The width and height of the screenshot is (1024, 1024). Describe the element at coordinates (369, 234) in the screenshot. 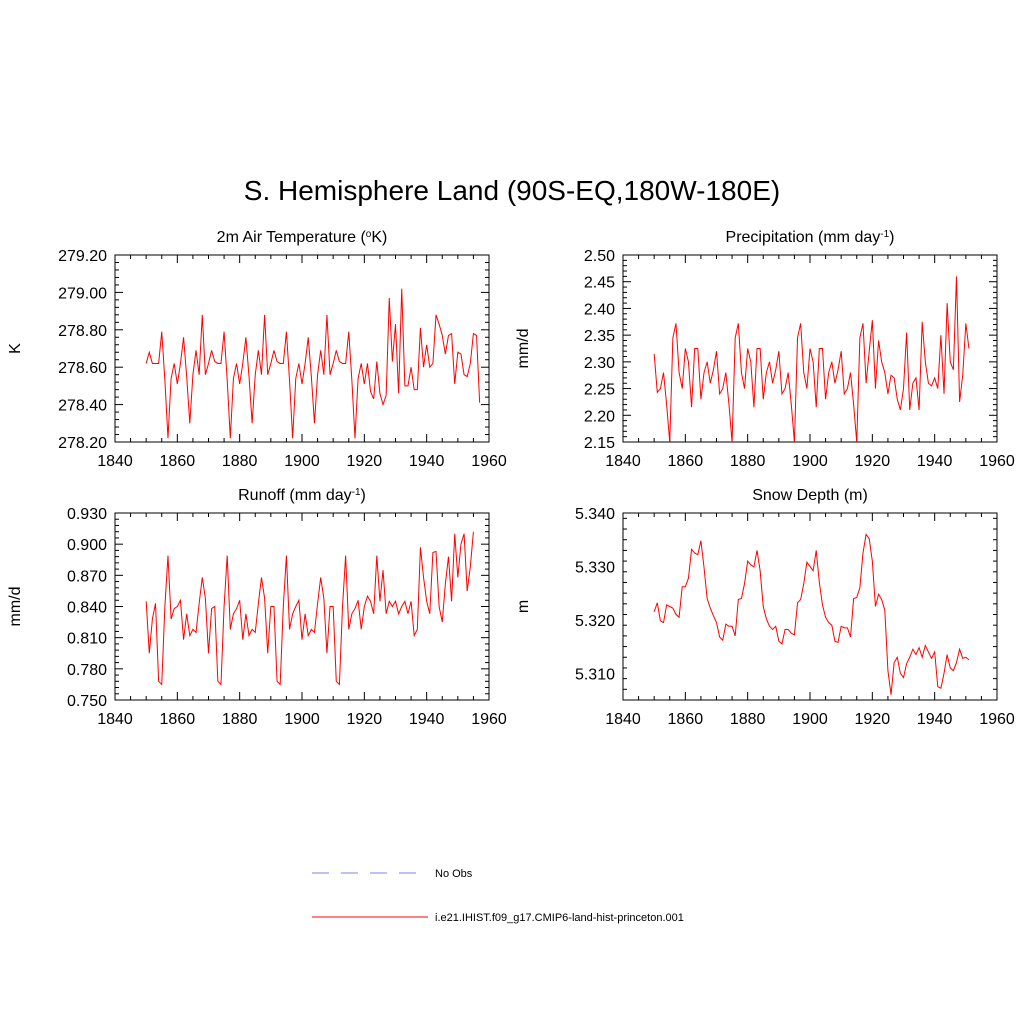

I see `panel-title-superscript: o` at that location.